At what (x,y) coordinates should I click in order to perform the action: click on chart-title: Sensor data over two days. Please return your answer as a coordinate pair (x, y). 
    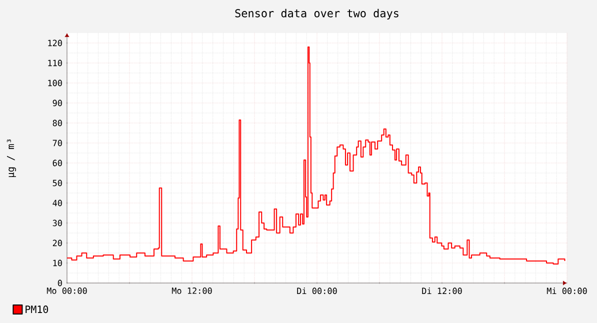
    Looking at the image, I should click on (316, 14).